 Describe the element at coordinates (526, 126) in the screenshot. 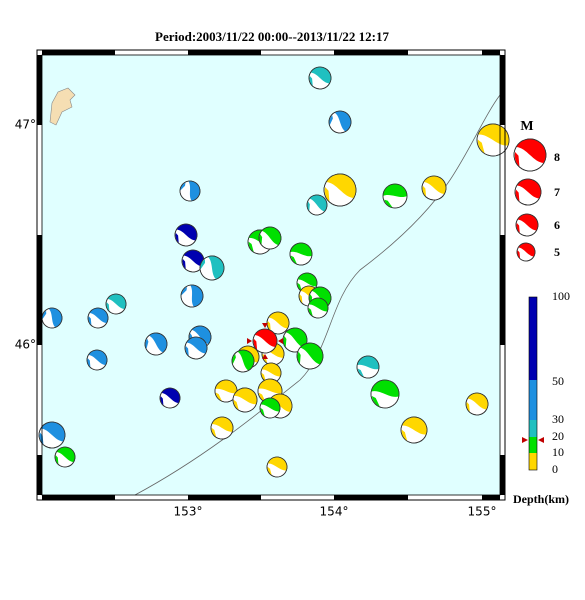

I see `magnitude-title: M` at that location.